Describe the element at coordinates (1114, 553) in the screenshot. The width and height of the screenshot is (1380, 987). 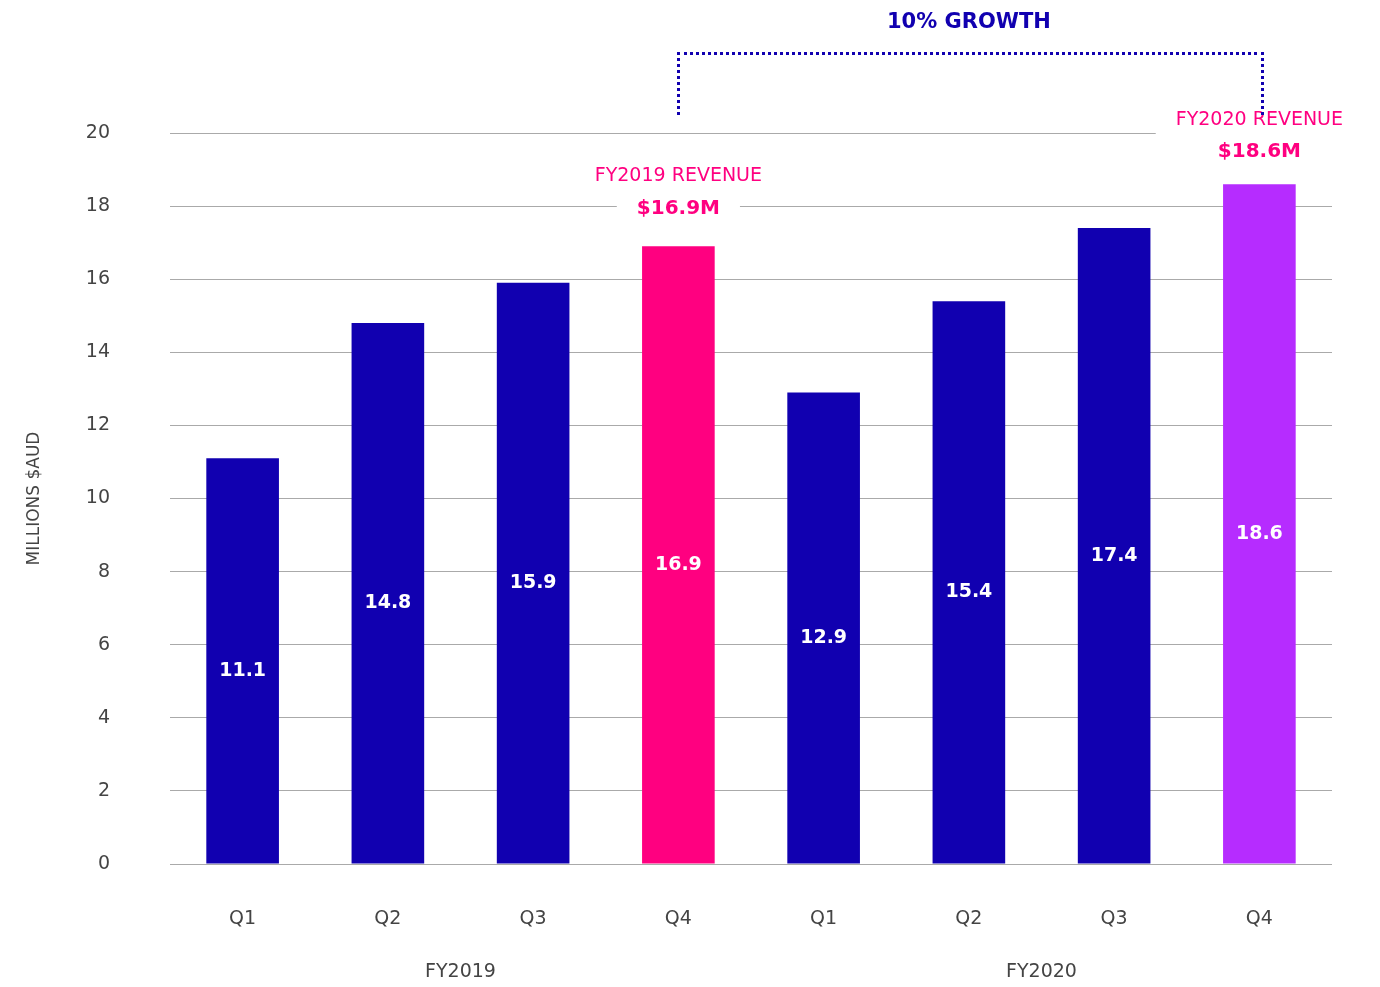
I see `data-label: 17.4` at that location.